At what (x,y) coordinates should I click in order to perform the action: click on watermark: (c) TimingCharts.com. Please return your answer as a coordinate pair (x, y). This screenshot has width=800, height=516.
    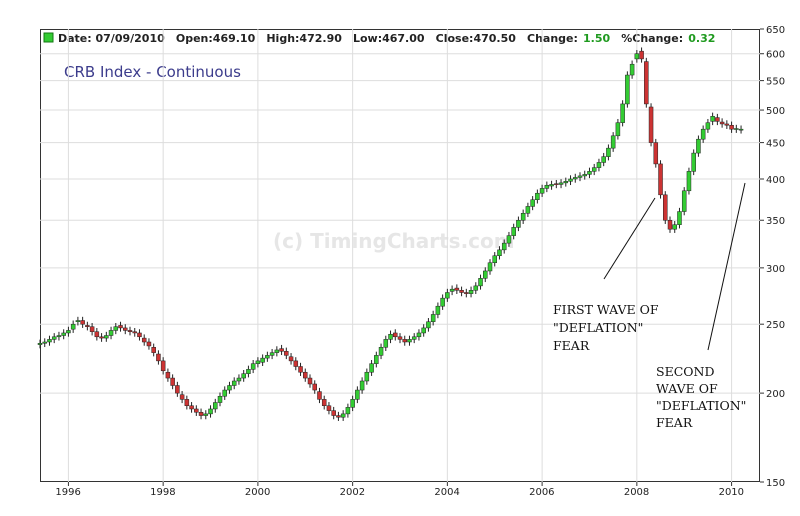
    Looking at the image, I should click on (394, 241).